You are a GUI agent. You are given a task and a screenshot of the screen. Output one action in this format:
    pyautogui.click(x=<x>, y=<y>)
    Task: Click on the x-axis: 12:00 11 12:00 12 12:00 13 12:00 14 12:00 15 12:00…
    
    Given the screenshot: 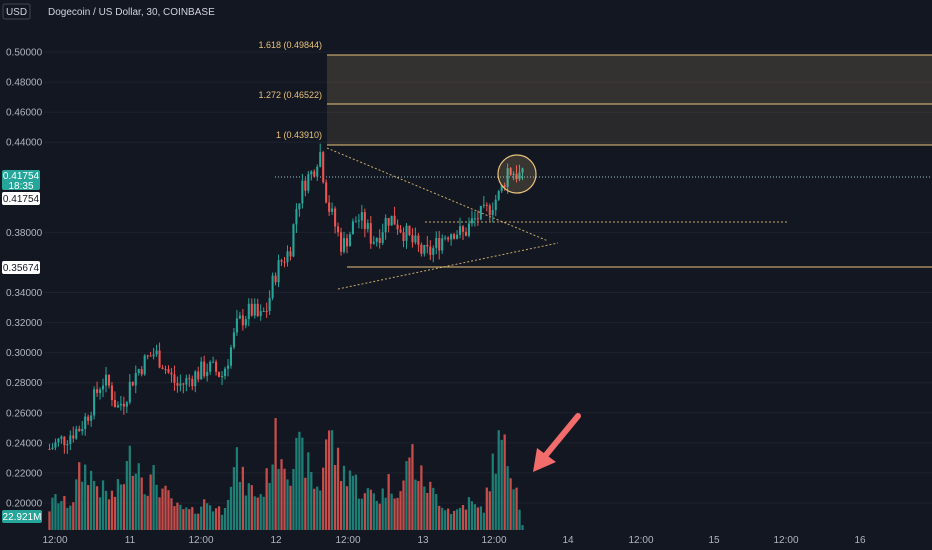 What is the action you would take?
    pyautogui.click(x=454, y=540)
    